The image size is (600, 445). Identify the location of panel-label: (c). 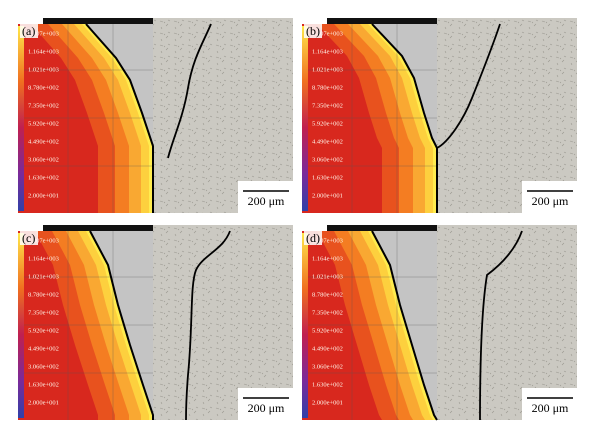
(28, 238).